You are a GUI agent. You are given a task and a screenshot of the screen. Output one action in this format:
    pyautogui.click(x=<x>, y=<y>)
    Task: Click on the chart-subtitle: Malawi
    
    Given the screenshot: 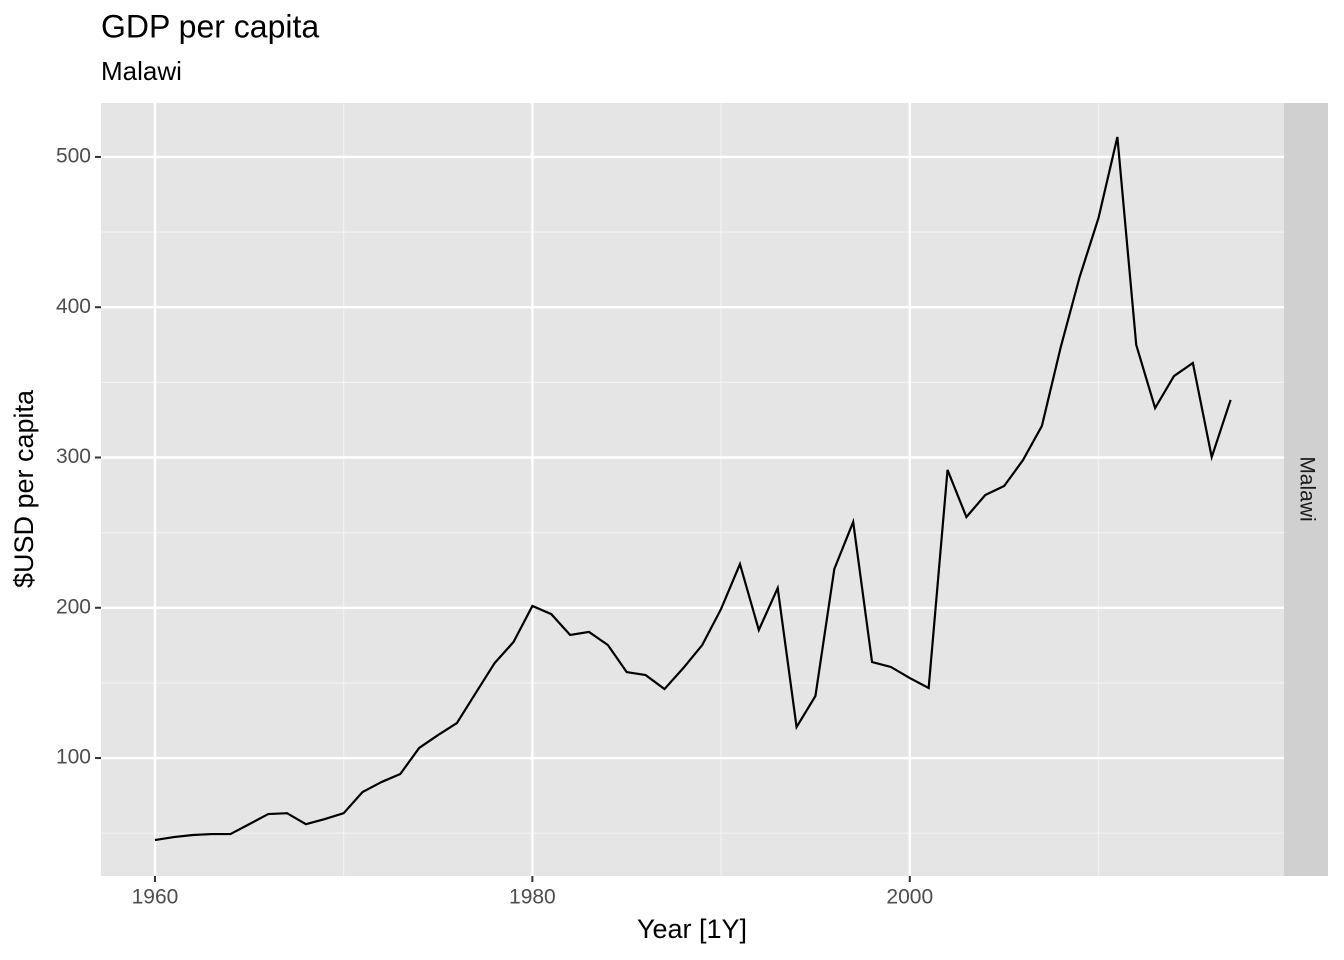 What is the action you would take?
    pyautogui.click(x=141, y=71)
    